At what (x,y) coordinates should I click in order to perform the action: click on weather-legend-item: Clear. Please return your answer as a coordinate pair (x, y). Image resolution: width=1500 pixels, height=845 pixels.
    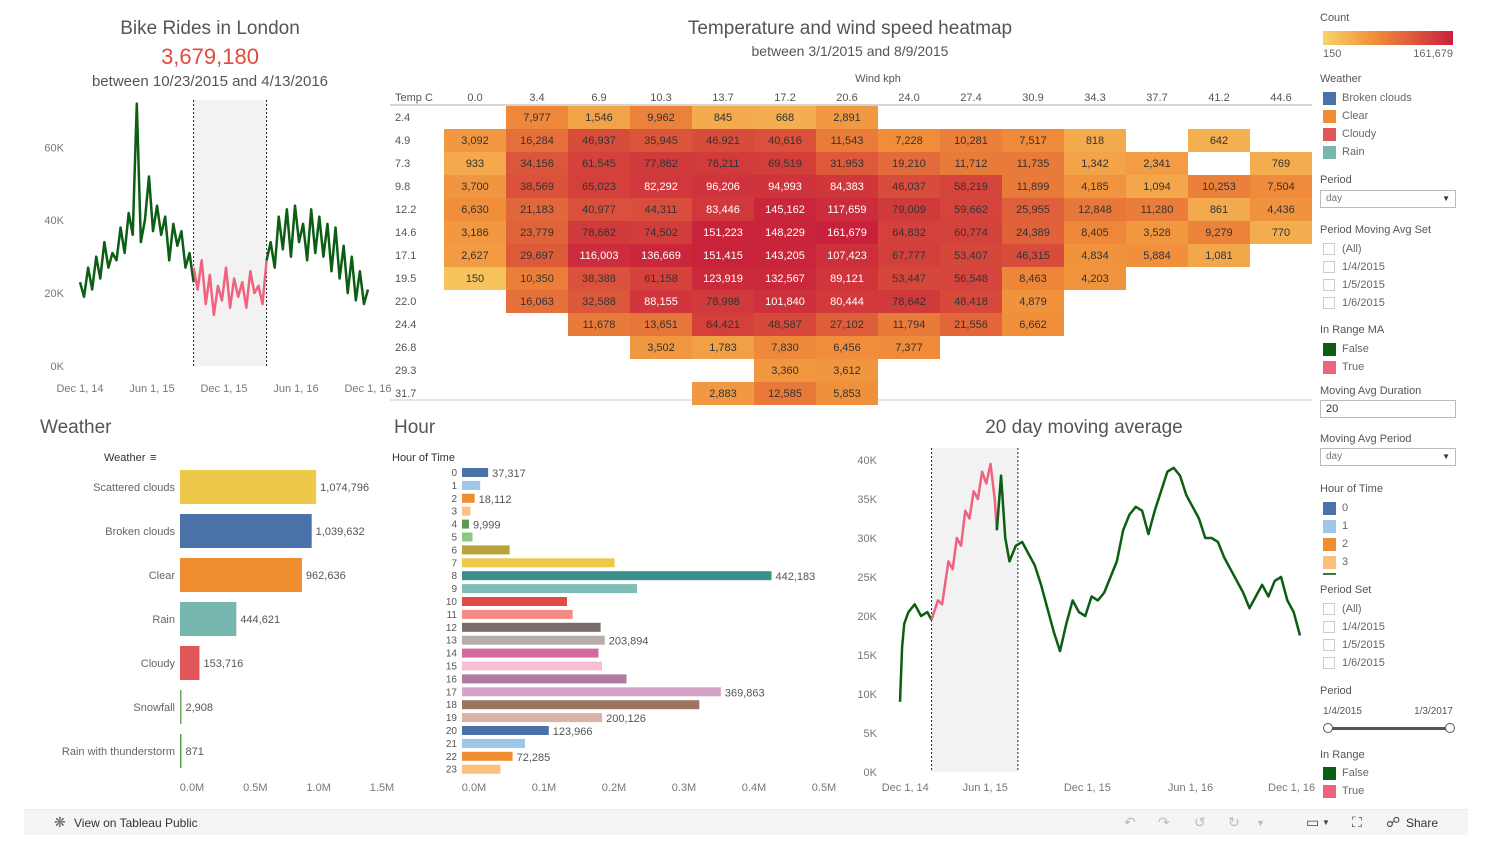
    Looking at the image, I should click on (1345, 116).